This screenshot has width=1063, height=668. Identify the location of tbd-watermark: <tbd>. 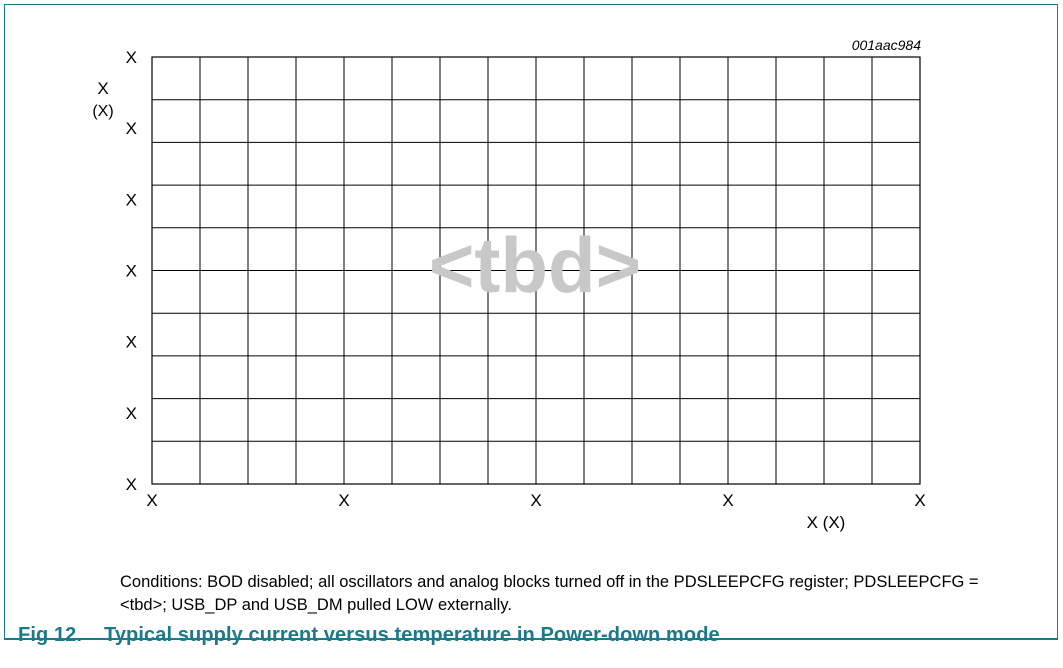
(535, 265).